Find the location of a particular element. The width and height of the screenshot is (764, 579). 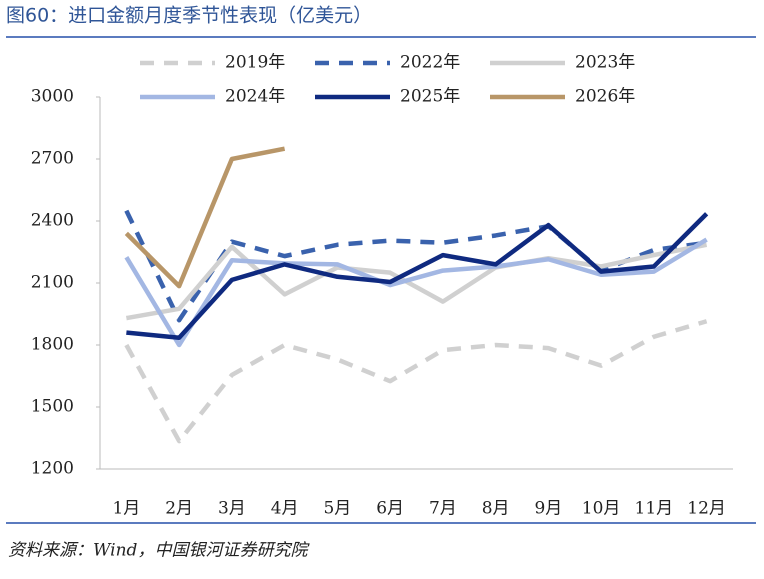

y-tick-label: 1500 is located at coordinates (52, 407).